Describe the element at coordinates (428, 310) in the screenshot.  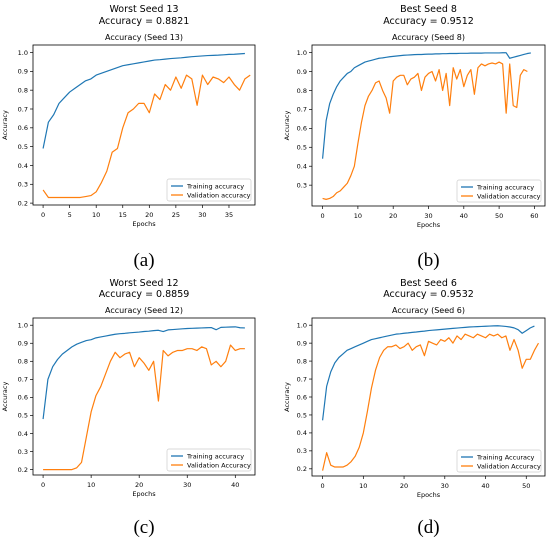
I see `chart-title: Accuracy (Seed 6)` at that location.